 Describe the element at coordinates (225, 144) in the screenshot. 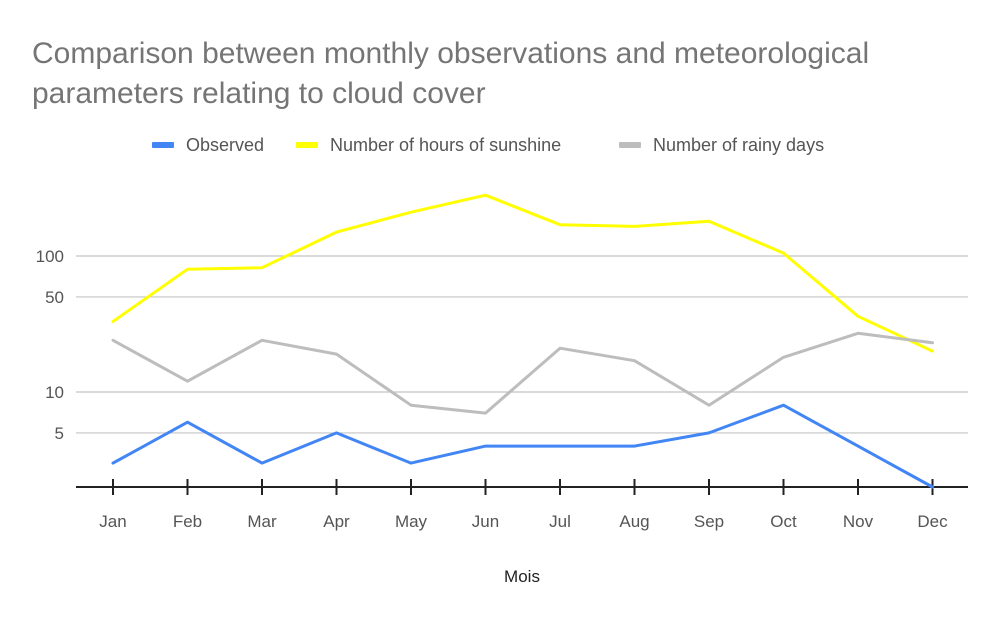

I see `legend-label-observed: Observed` at that location.